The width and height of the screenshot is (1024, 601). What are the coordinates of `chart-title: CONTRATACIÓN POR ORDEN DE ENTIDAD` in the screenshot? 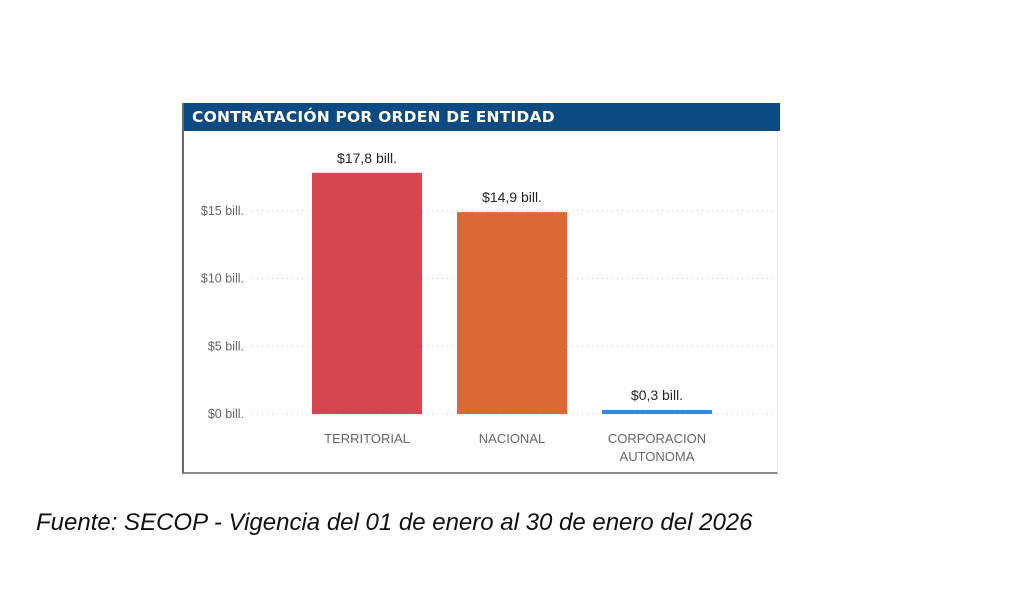 It's located at (482, 117).